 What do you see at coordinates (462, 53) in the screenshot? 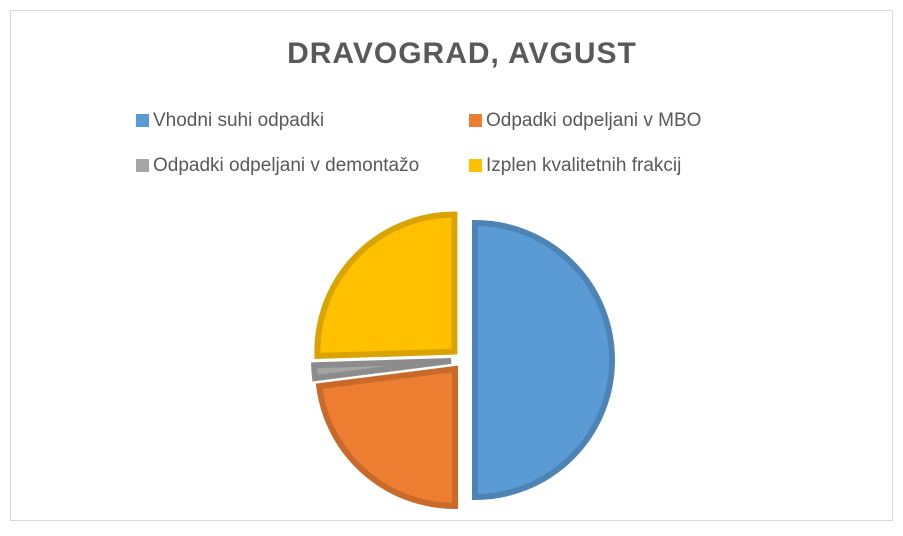
I see `chart-title: DRAVOGRAD, AVGUST` at bounding box center [462, 53].